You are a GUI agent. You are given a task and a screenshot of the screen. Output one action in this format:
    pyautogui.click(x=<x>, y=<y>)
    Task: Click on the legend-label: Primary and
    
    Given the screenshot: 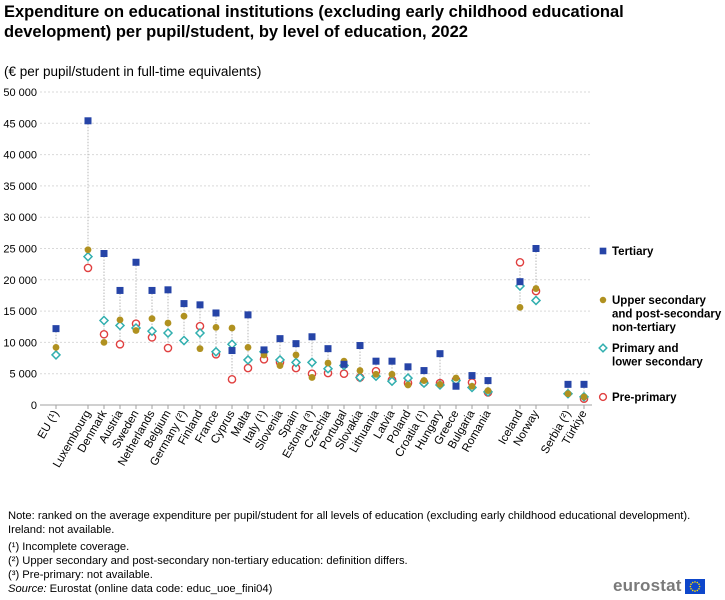 What is the action you would take?
    pyautogui.click(x=645, y=349)
    